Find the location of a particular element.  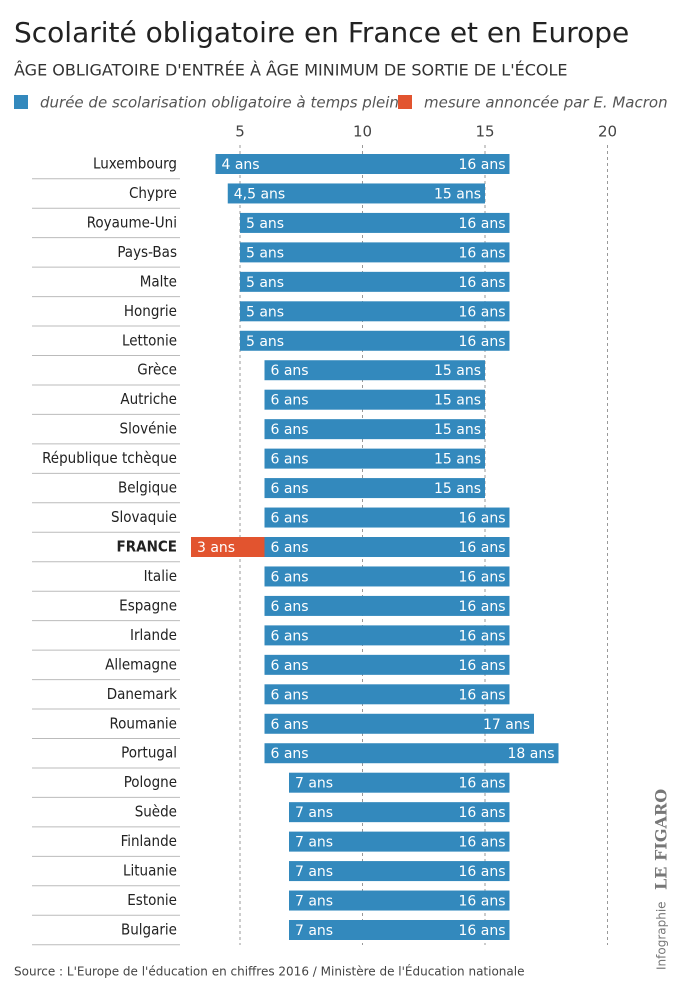

y-tick-label: Pays-Bas is located at coordinates (147, 252).